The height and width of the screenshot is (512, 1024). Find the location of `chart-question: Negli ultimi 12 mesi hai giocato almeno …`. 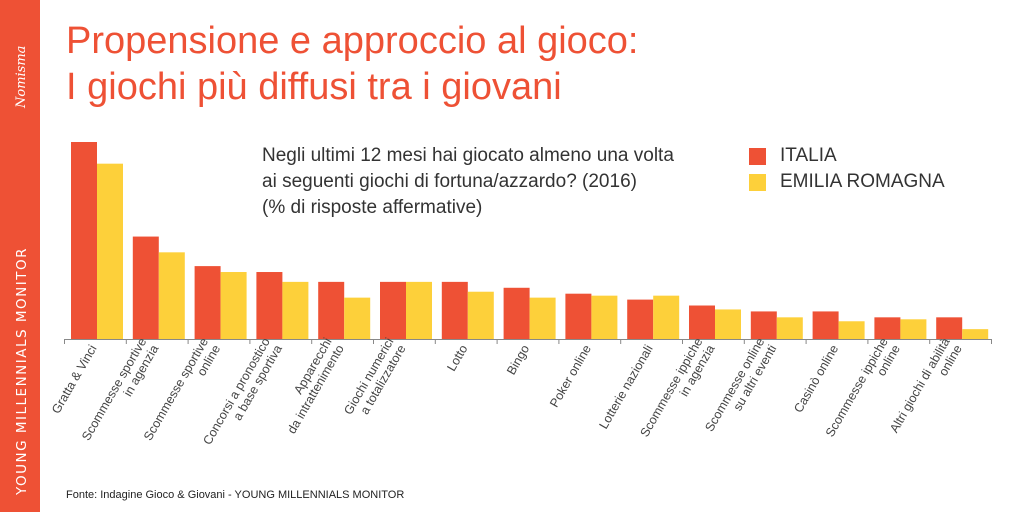

chart-question: Negli ultimi 12 mesi hai giocato almeno … is located at coordinates (497, 182).